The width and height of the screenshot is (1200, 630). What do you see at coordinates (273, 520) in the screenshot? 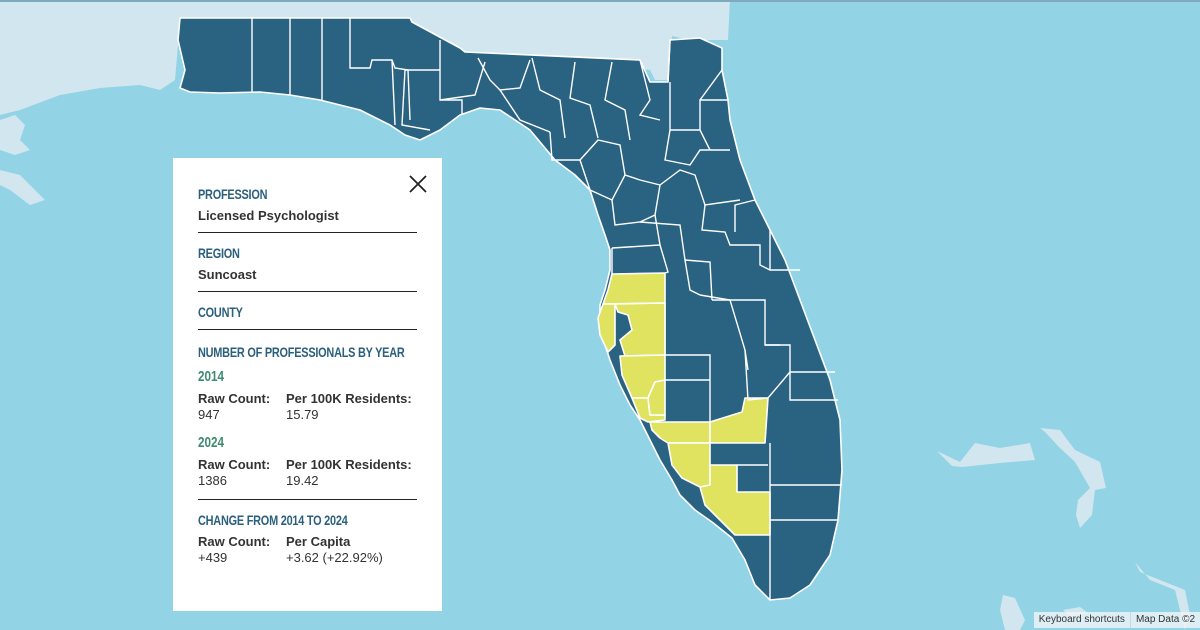
I see `change-label: CHANGE FROM 2014 TO 2024` at bounding box center [273, 520].